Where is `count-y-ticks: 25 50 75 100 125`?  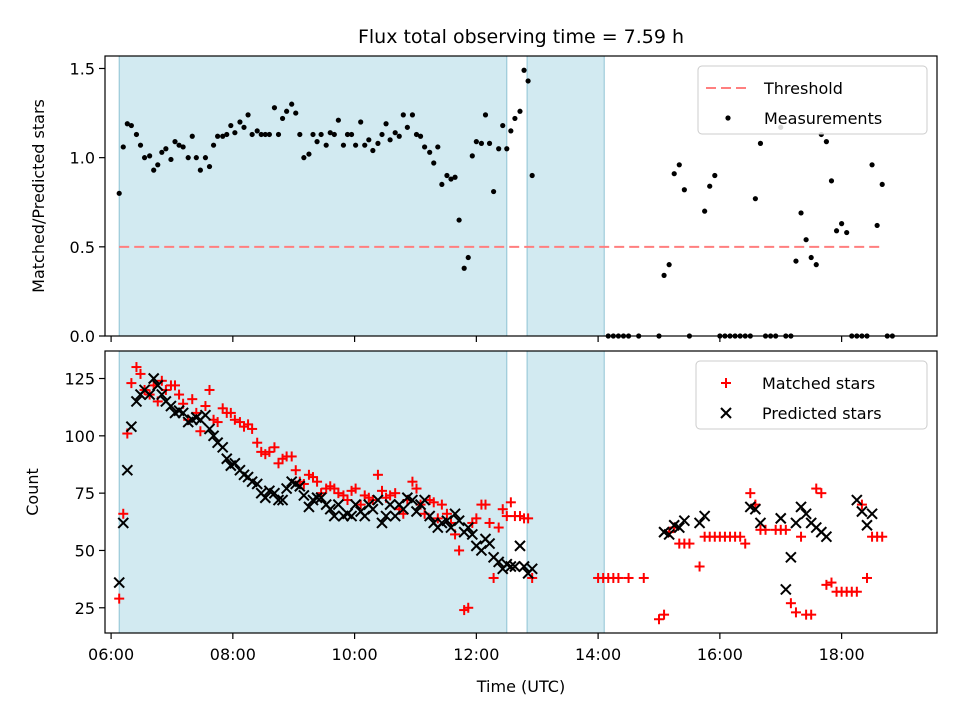 count-y-ticks: 25 50 75 100 125 is located at coordinates (84, 494).